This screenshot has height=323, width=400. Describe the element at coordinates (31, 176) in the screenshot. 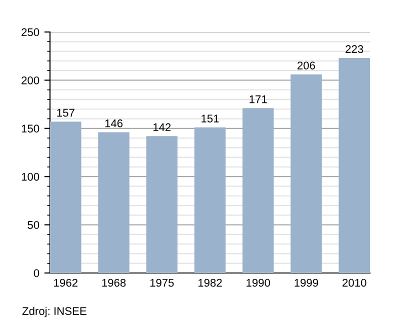

I see `y-tick-label: 100` at that location.